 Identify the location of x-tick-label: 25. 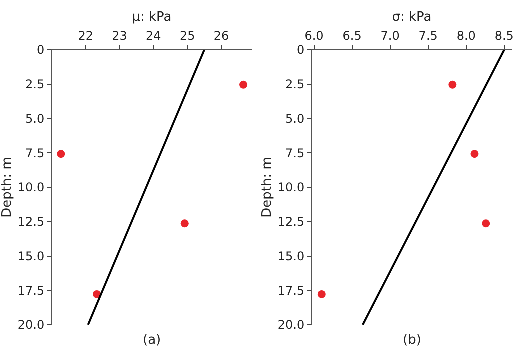
(188, 36).